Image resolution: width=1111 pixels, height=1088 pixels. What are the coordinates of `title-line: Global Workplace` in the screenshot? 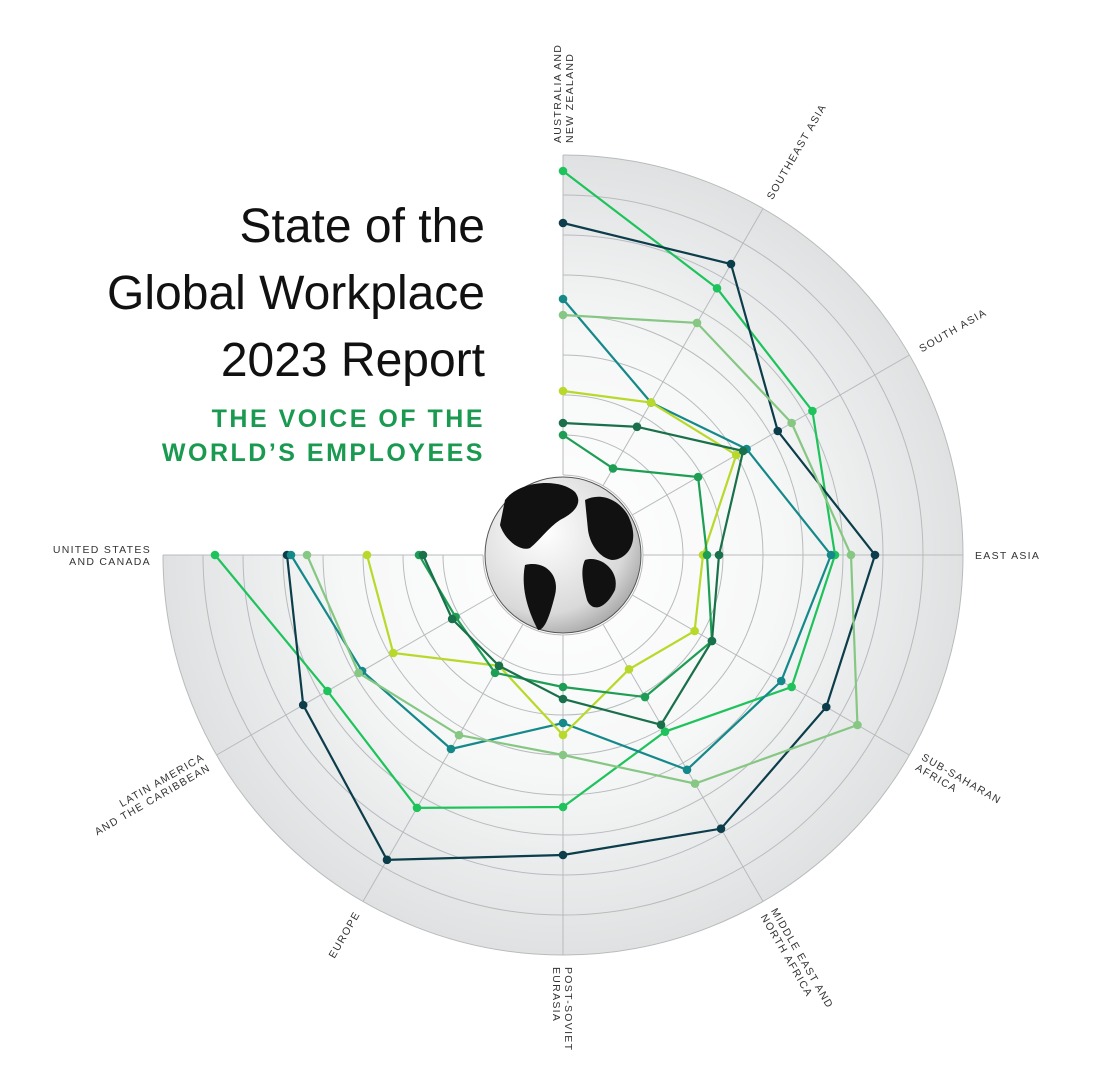 It's located at (296, 293).